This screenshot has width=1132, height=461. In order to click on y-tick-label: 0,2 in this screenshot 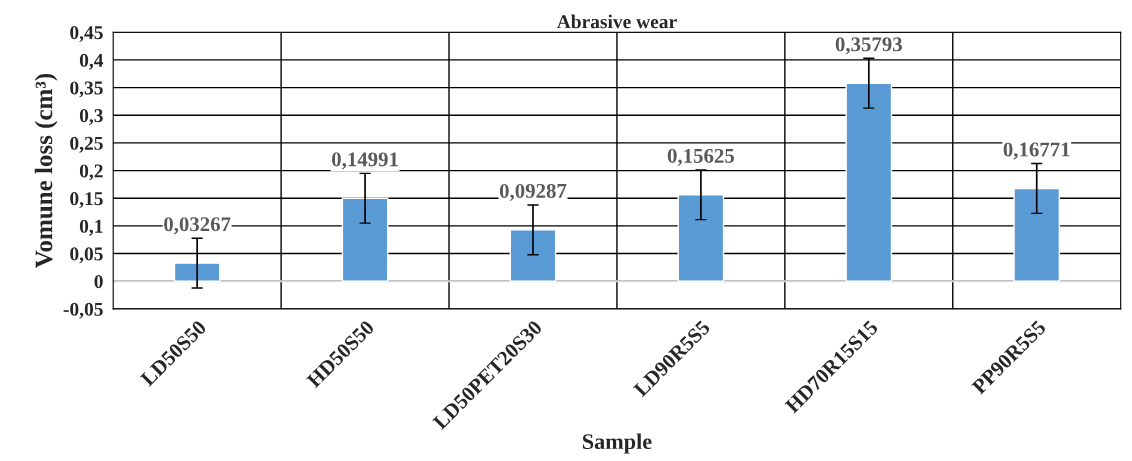, I will do `click(91, 172)`.